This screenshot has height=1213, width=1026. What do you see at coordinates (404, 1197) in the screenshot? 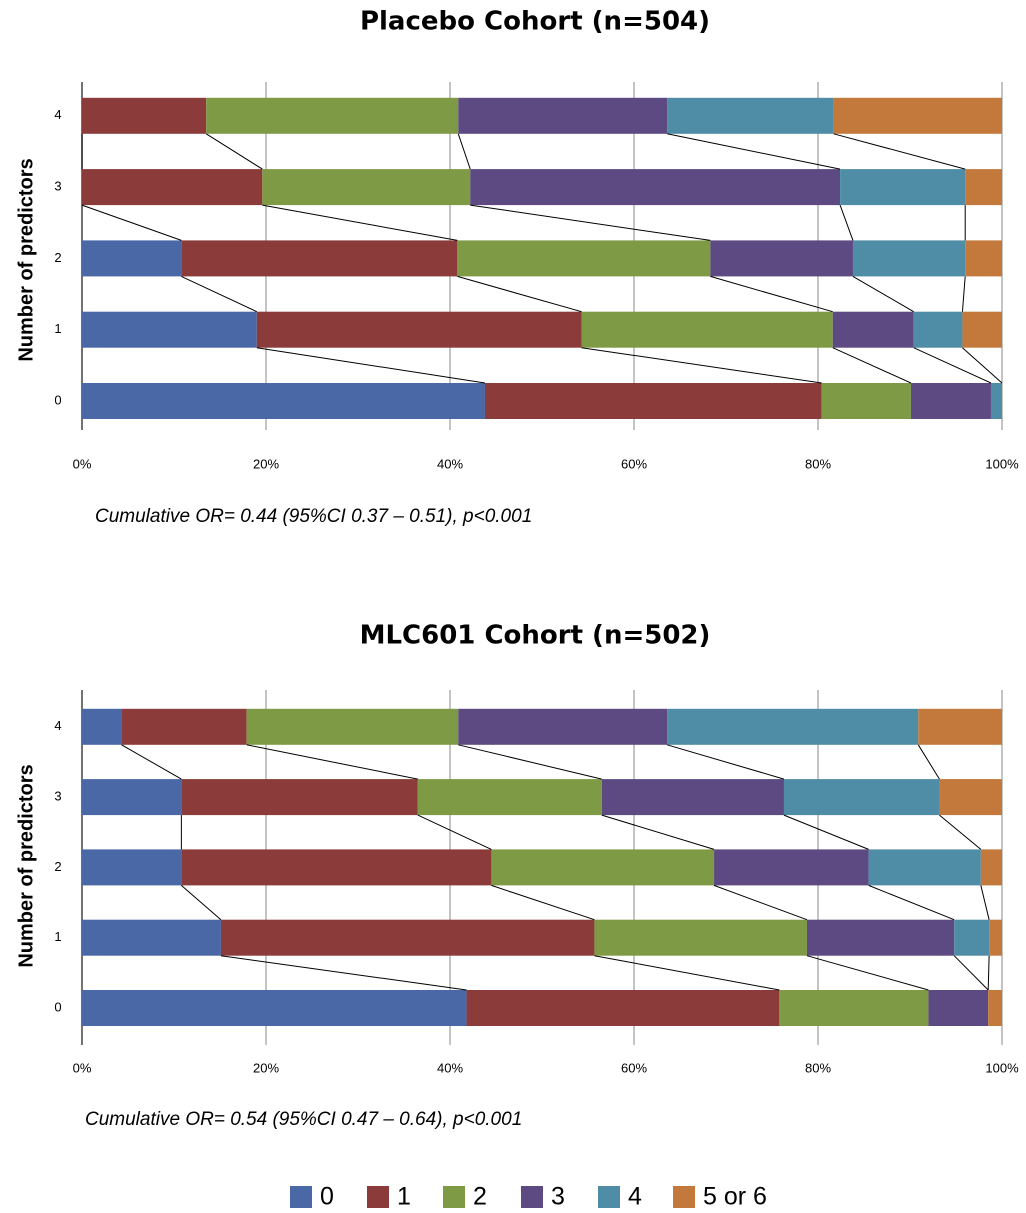
I see `legend-label: 1` at bounding box center [404, 1197].